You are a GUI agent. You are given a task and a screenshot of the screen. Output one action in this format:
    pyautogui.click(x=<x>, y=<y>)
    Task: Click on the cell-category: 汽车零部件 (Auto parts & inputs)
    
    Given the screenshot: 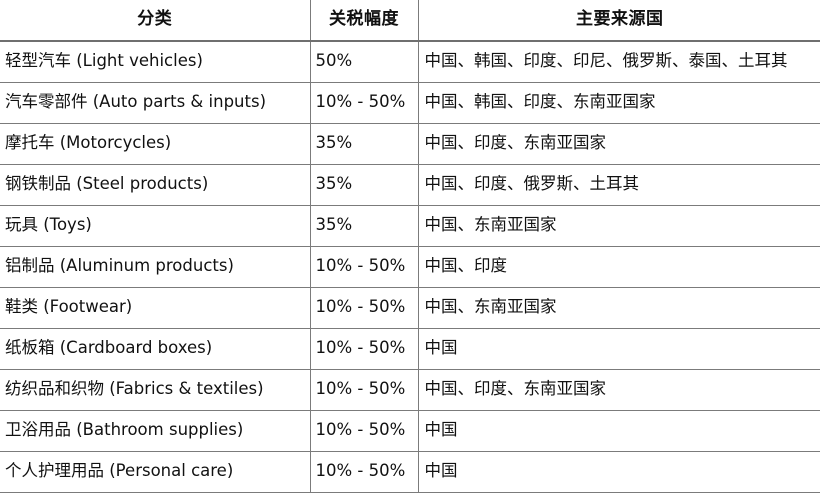 What is the action you would take?
    pyautogui.click(x=155, y=103)
    